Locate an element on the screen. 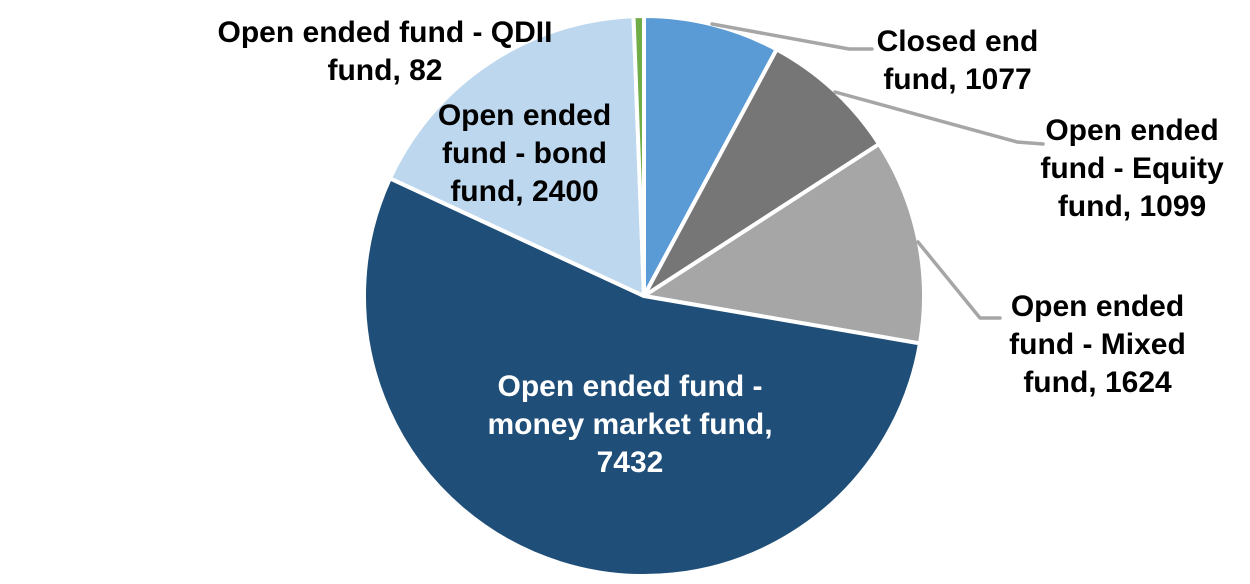 Image resolution: width=1250 pixels, height=584 pixels. pie-slice-open-ended-fund-equity-fund is located at coordinates (762, 172).